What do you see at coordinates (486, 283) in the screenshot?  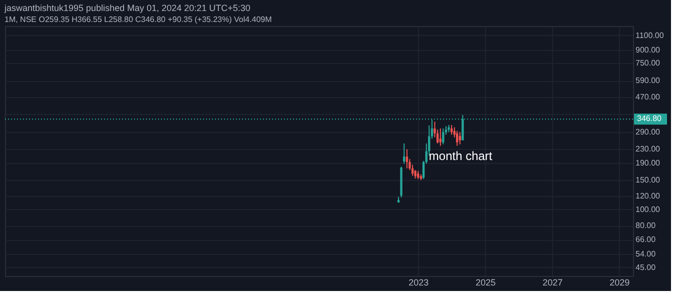 I see `x-tick-label: 2025` at bounding box center [486, 283].